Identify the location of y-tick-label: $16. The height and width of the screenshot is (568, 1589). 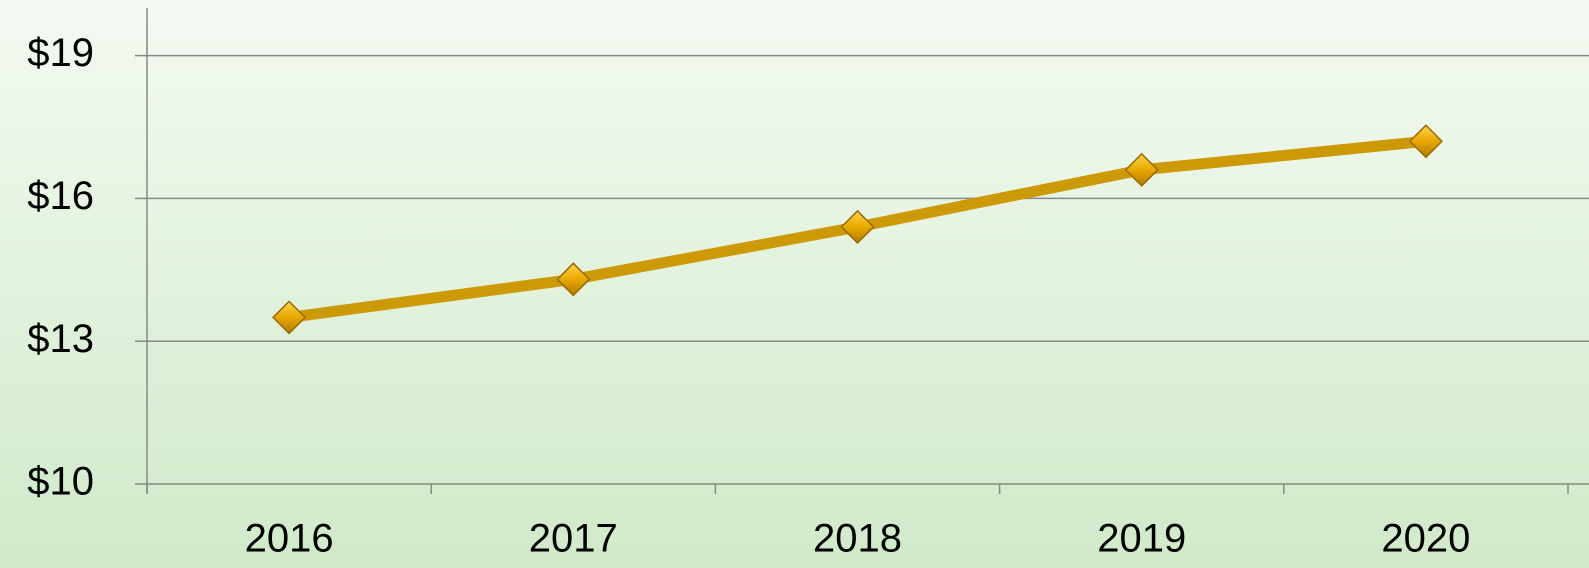
(60, 196).